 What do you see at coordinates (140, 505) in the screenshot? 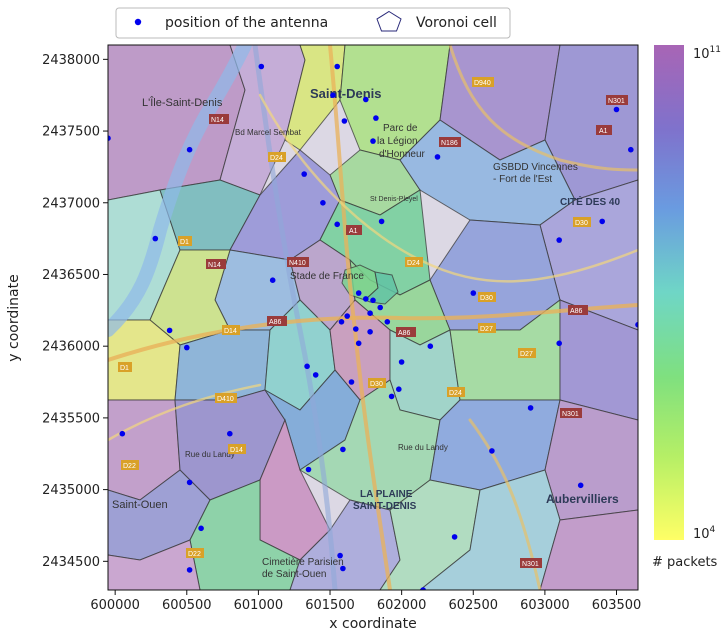
I see `map-label-saint-ouen: Saint-Ouen` at bounding box center [140, 505].